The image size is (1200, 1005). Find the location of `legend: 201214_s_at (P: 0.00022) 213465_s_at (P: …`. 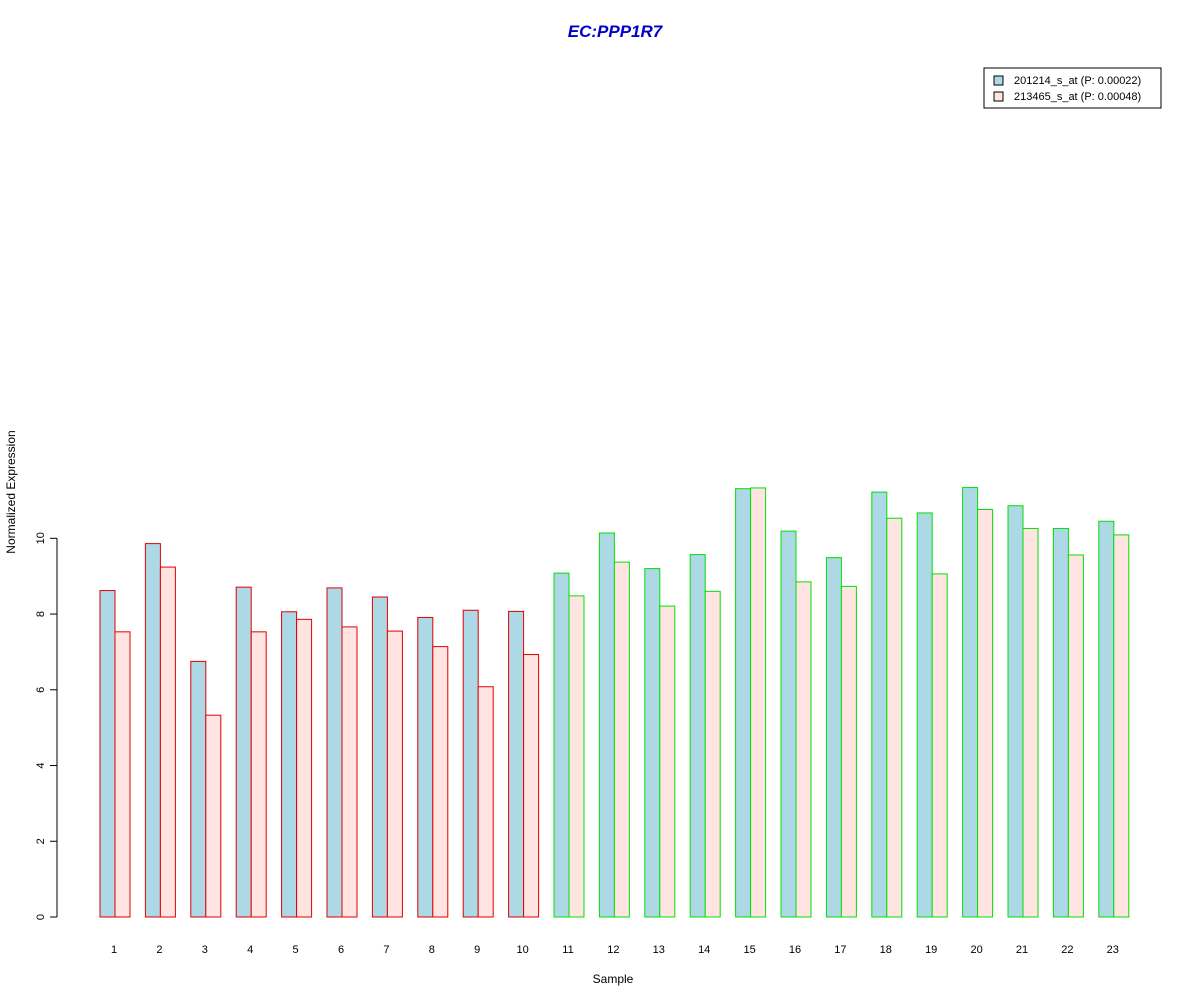

legend: 201214_s_at (P: 0.00022) 213465_s_at (P: … is located at coordinates (1072, 88).